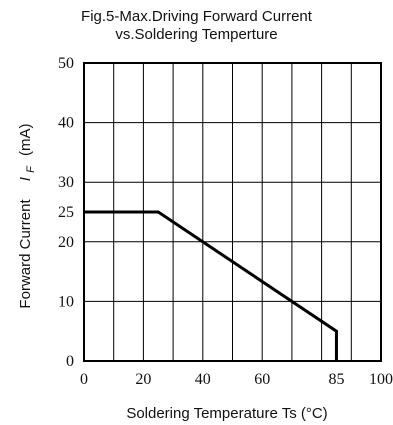 This screenshot has width=393, height=425. What do you see at coordinates (84, 379) in the screenshot?
I see `x-tick-label: 0` at bounding box center [84, 379].